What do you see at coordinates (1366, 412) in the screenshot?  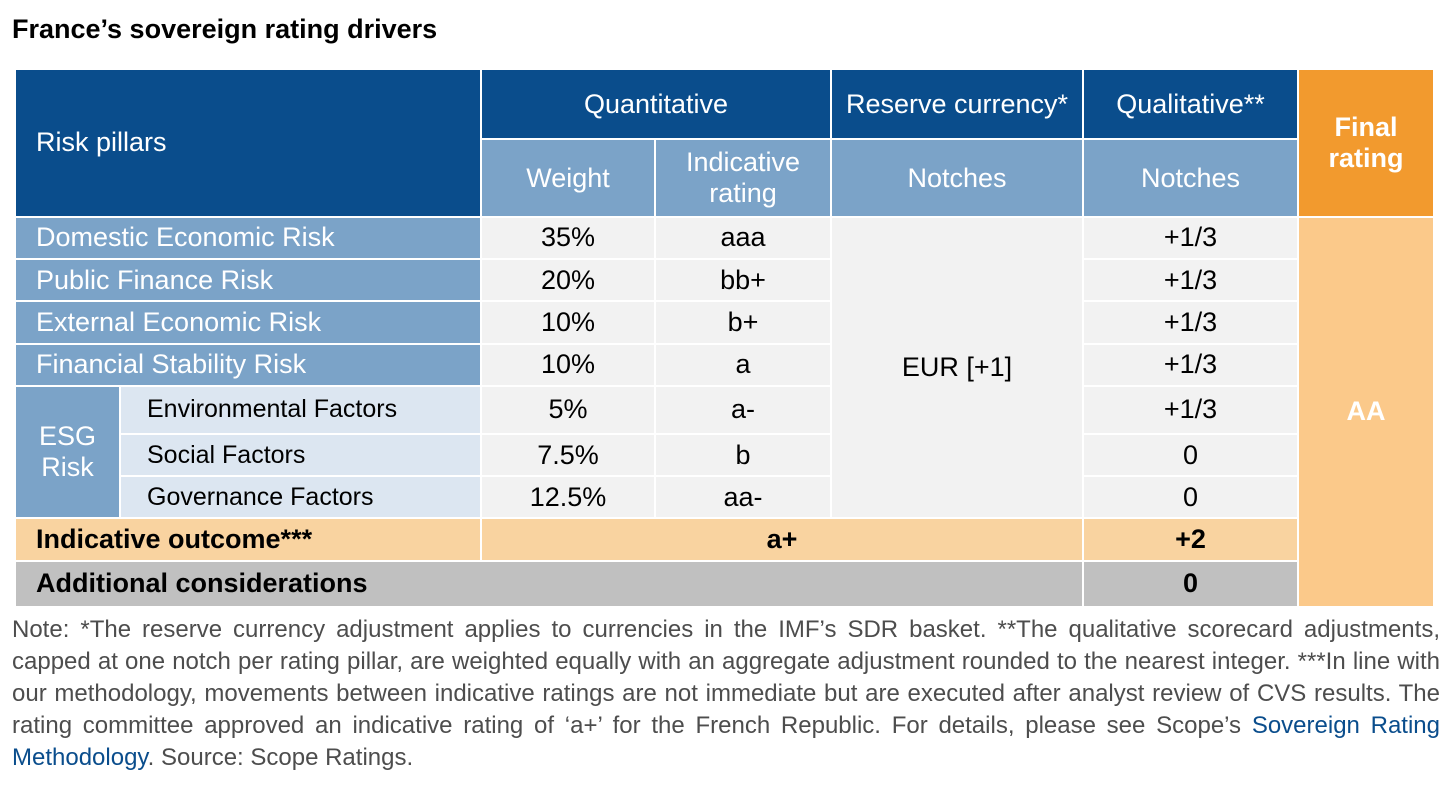 I see `final-rating-value: AA` at bounding box center [1366, 412].